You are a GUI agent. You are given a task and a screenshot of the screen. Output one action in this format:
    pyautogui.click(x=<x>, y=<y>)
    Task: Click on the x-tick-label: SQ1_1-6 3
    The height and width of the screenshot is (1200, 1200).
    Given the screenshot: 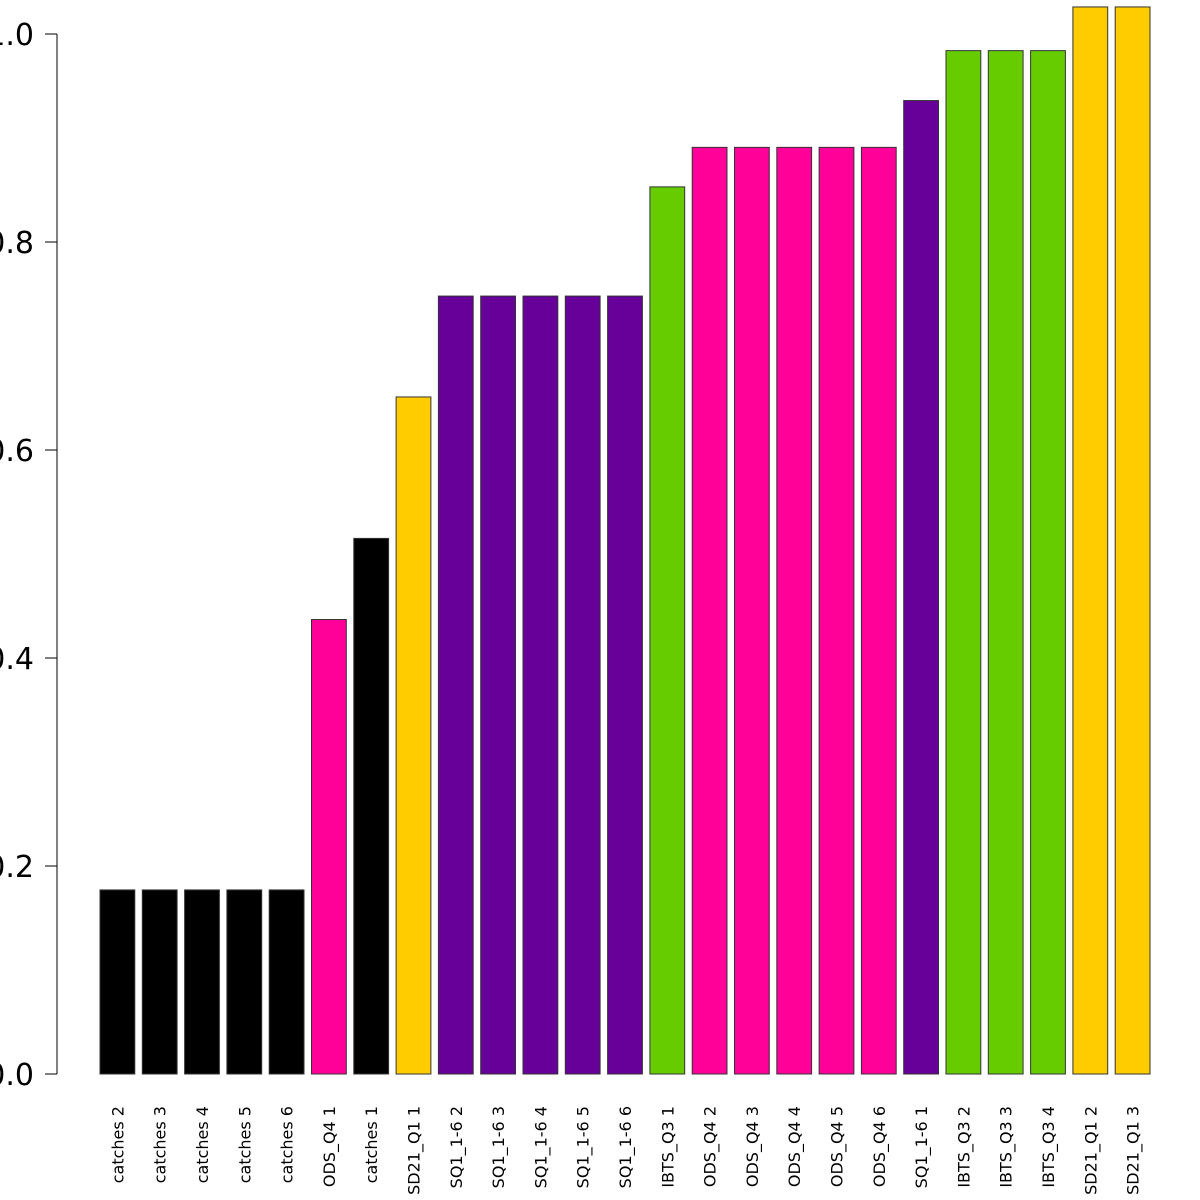 What is the action you would take?
    pyautogui.click(x=499, y=1147)
    